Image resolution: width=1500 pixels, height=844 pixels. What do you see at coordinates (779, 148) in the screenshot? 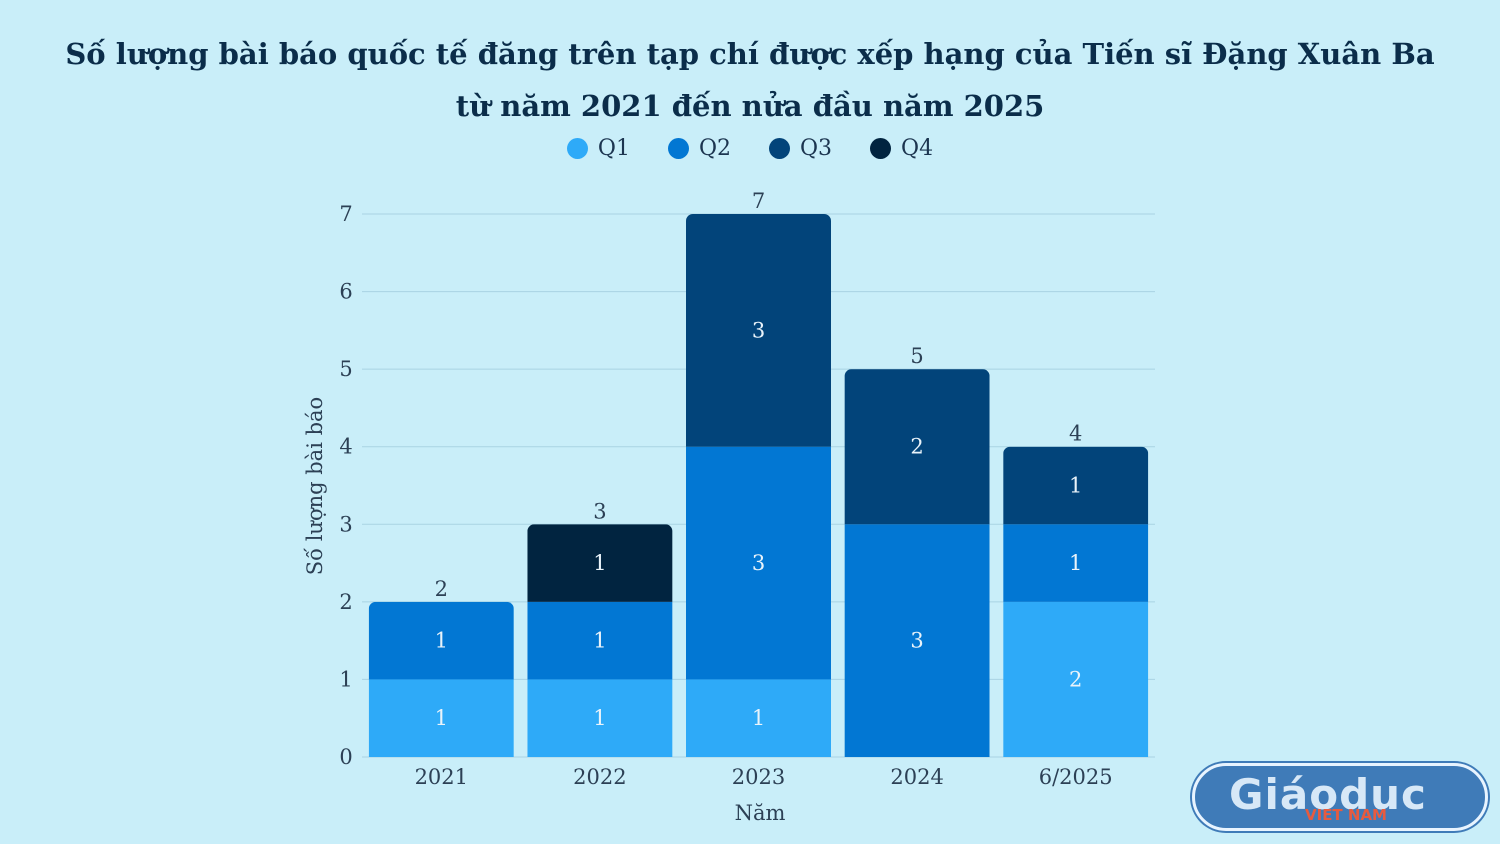
I see `legend-swatch-q3` at bounding box center [779, 148].